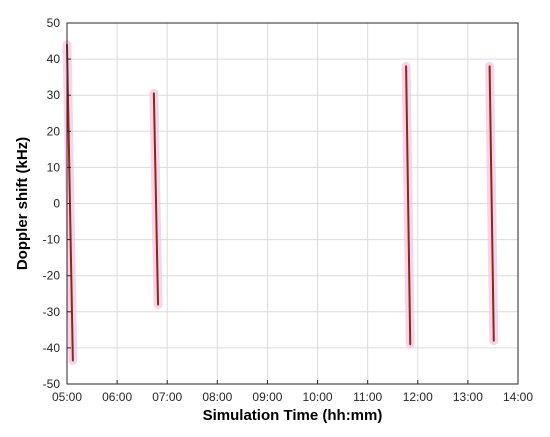 This screenshot has width=550, height=437. I want to click on x-axis-label: Simulation Time (hh:mm), so click(293, 415).